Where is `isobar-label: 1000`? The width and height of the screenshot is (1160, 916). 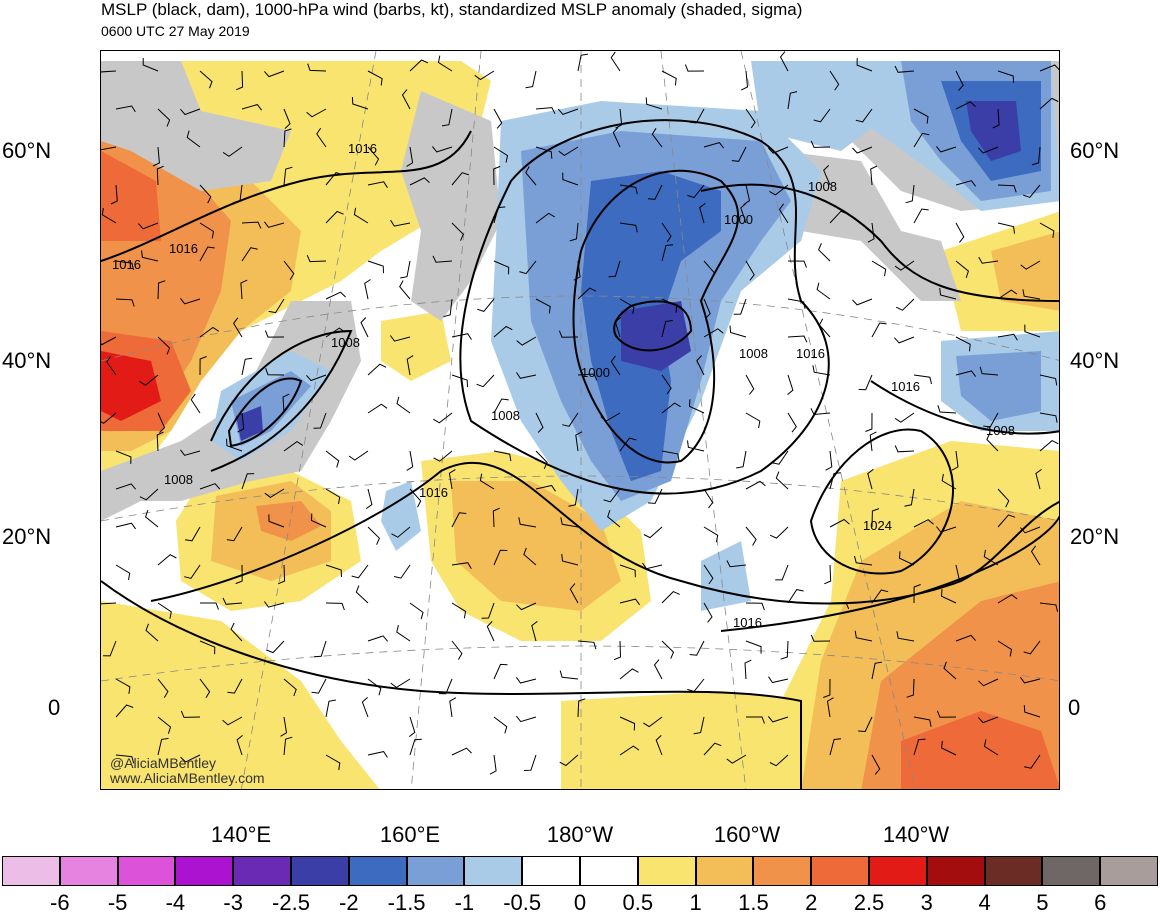 isobar-label: 1000 is located at coordinates (595, 372).